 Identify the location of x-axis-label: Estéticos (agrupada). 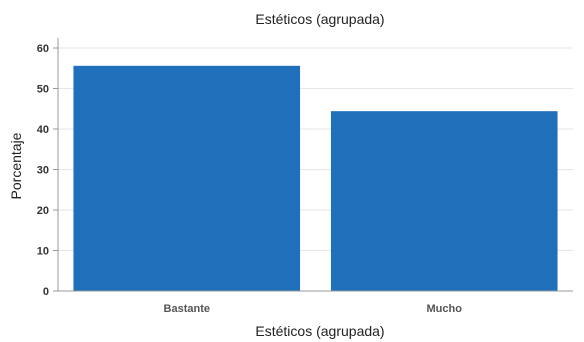
(319, 331).